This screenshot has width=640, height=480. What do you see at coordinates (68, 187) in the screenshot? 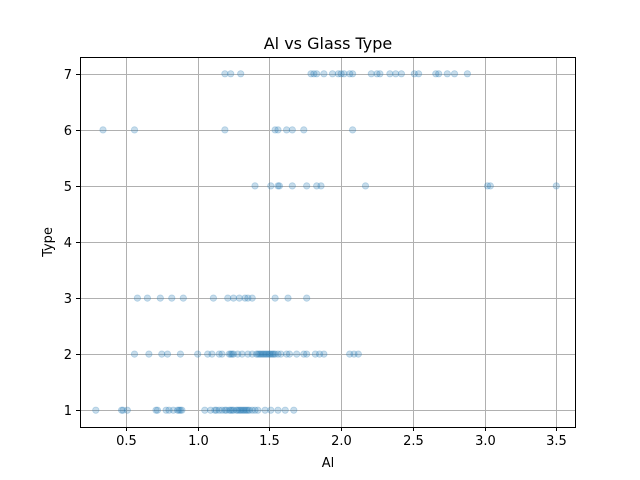
I see `y-tick-label: 5` at bounding box center [68, 187].